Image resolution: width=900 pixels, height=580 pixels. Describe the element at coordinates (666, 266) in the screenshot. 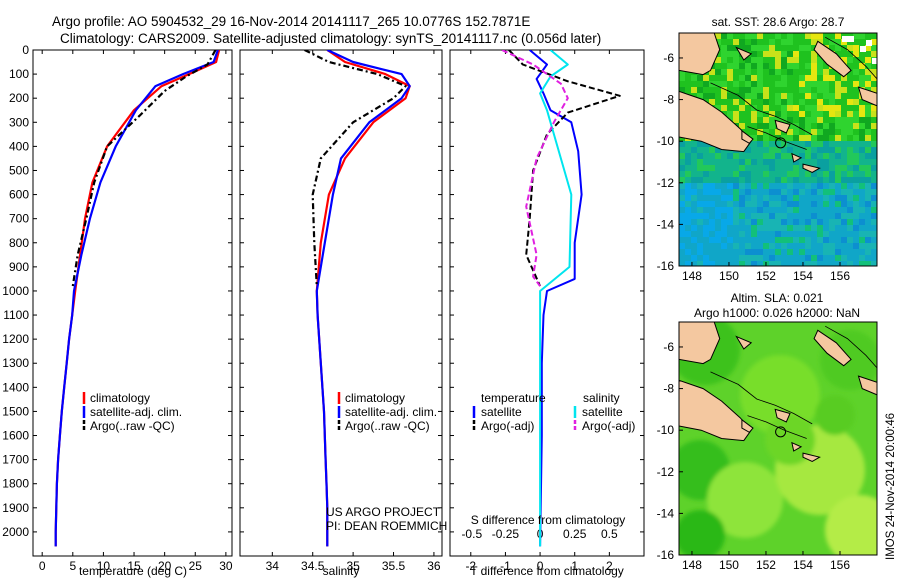

I see `lat-tick-label: -16` at that location.